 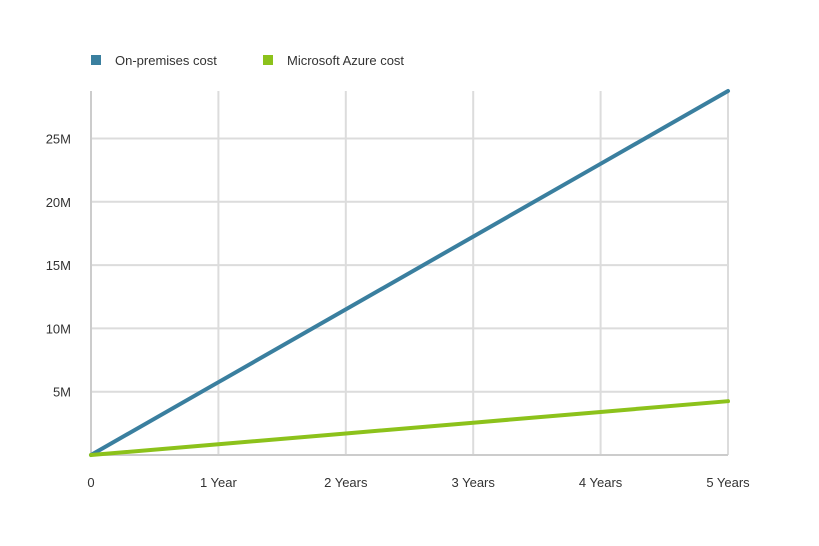 I want to click on legend-label-0: On-premises cost, so click(x=166, y=60).